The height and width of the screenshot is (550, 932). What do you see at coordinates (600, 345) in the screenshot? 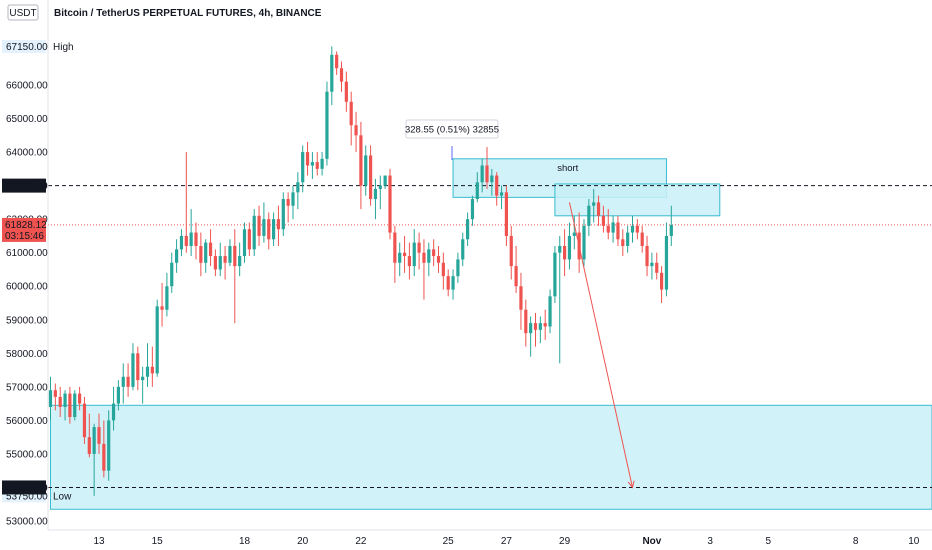
I see `projection-arrow-line` at bounding box center [600, 345].